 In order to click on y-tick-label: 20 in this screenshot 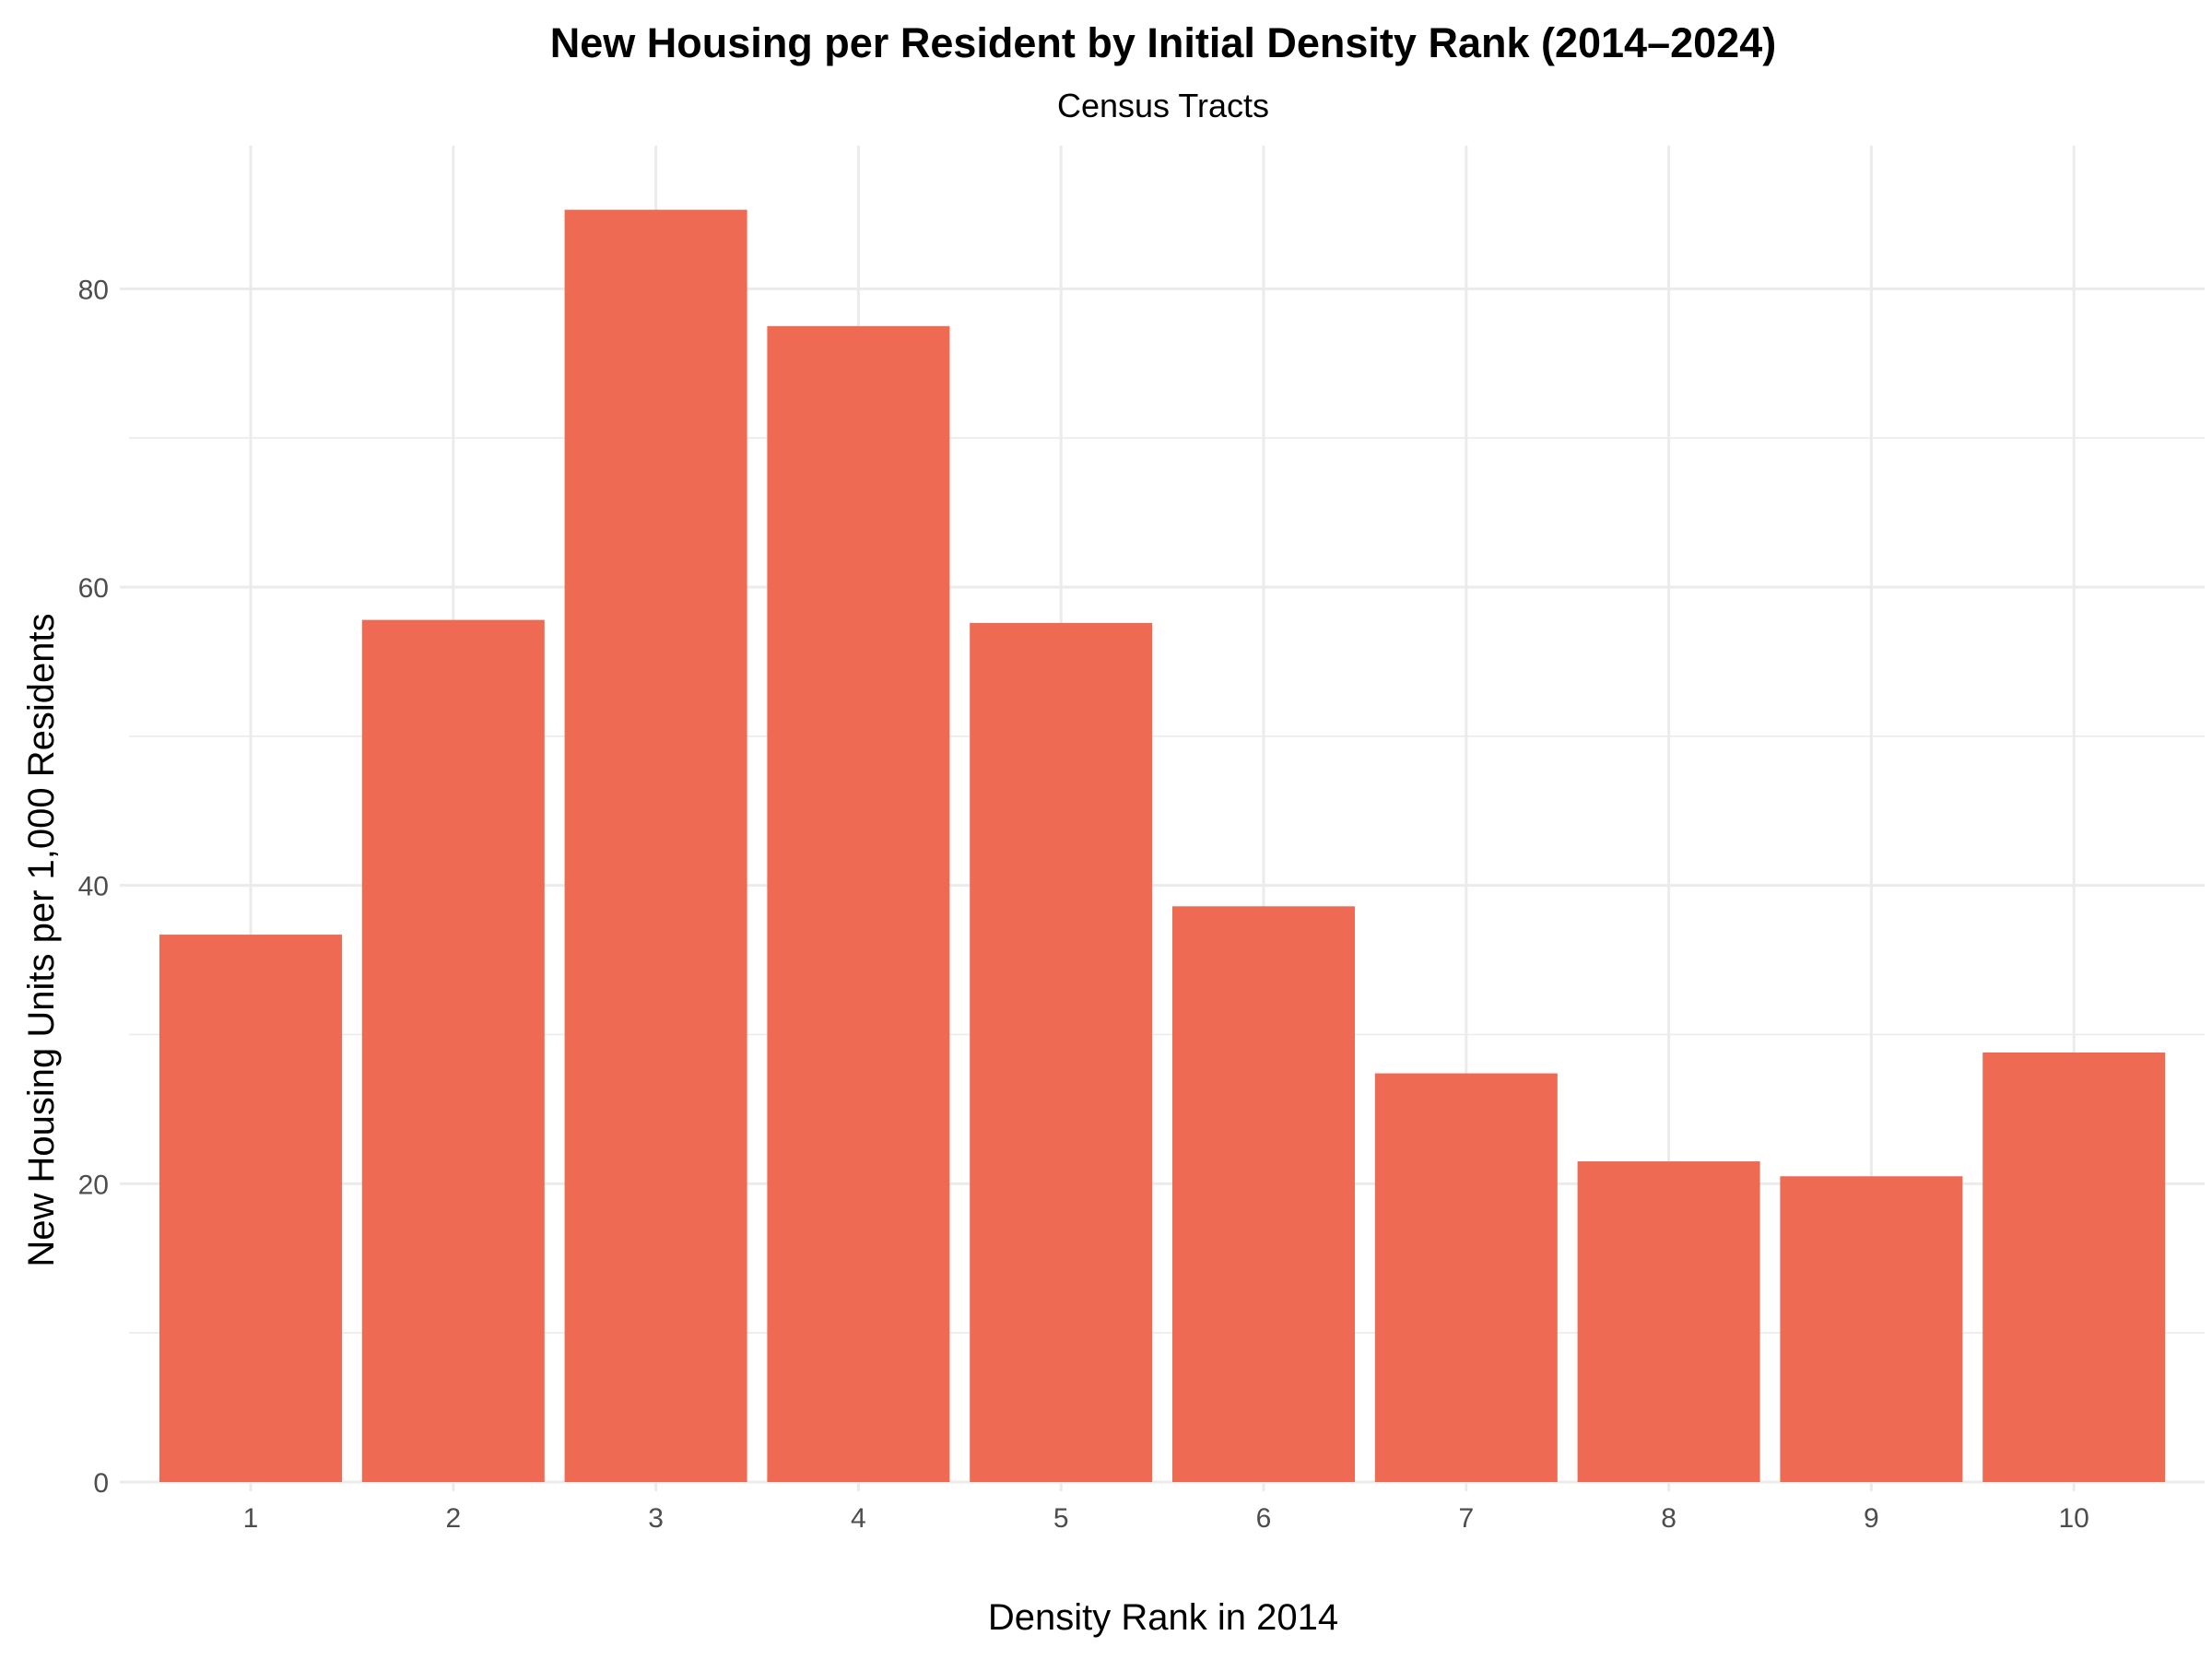, I will do `click(93, 1185)`.